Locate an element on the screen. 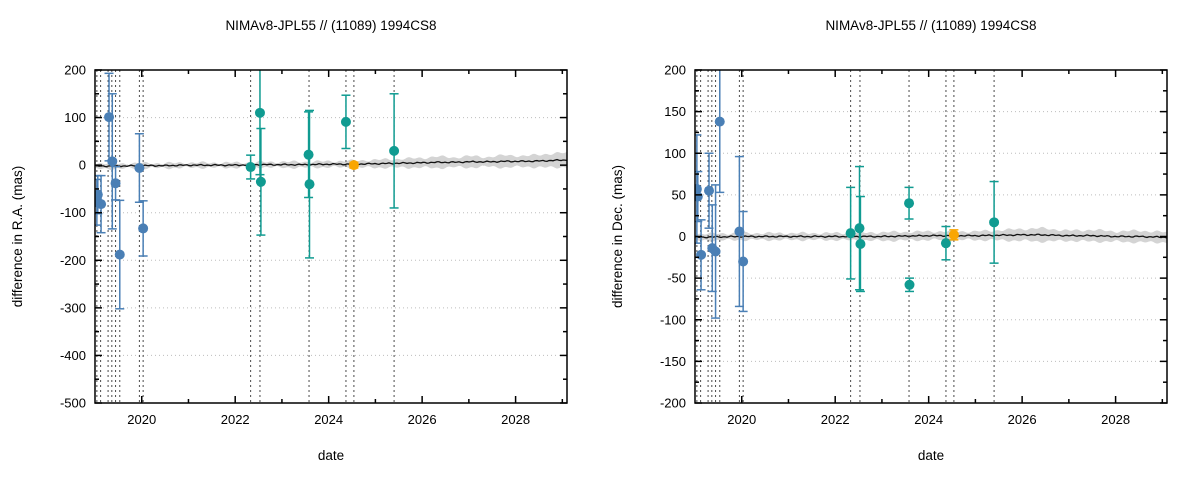 The image size is (1200, 480). ra-x-axis-label: date is located at coordinates (331, 455).